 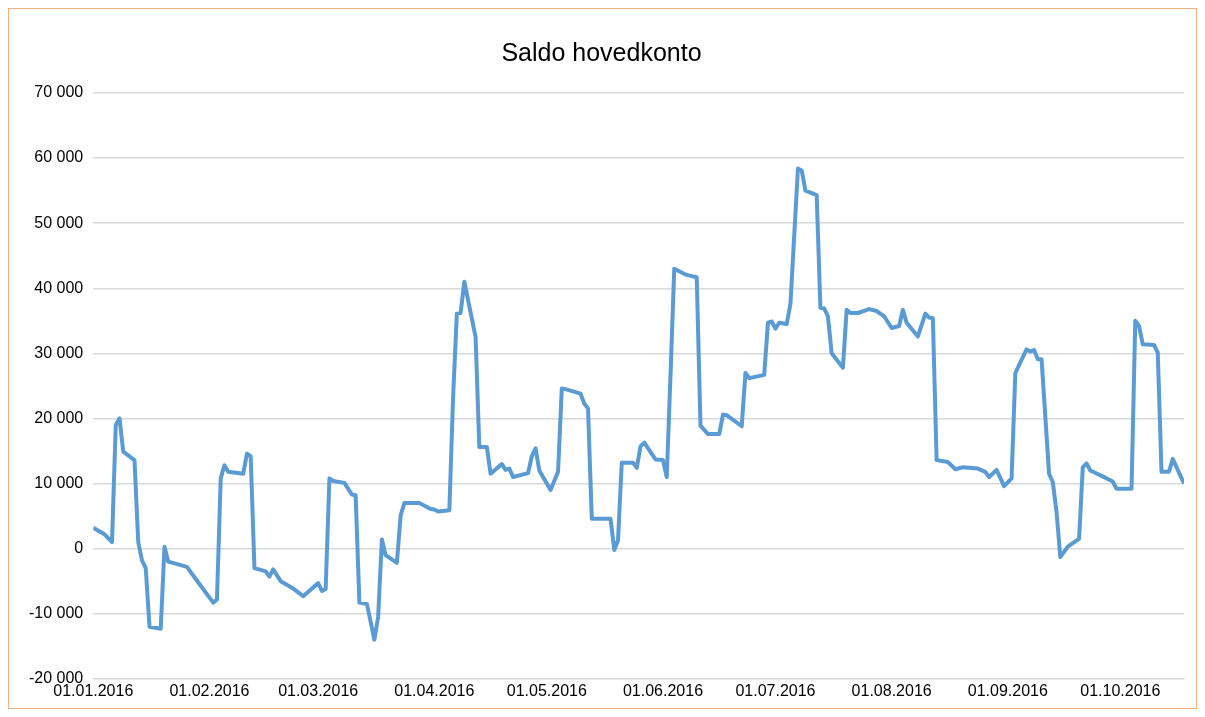 I want to click on y-tick-label: 70 000, so click(x=59, y=92).